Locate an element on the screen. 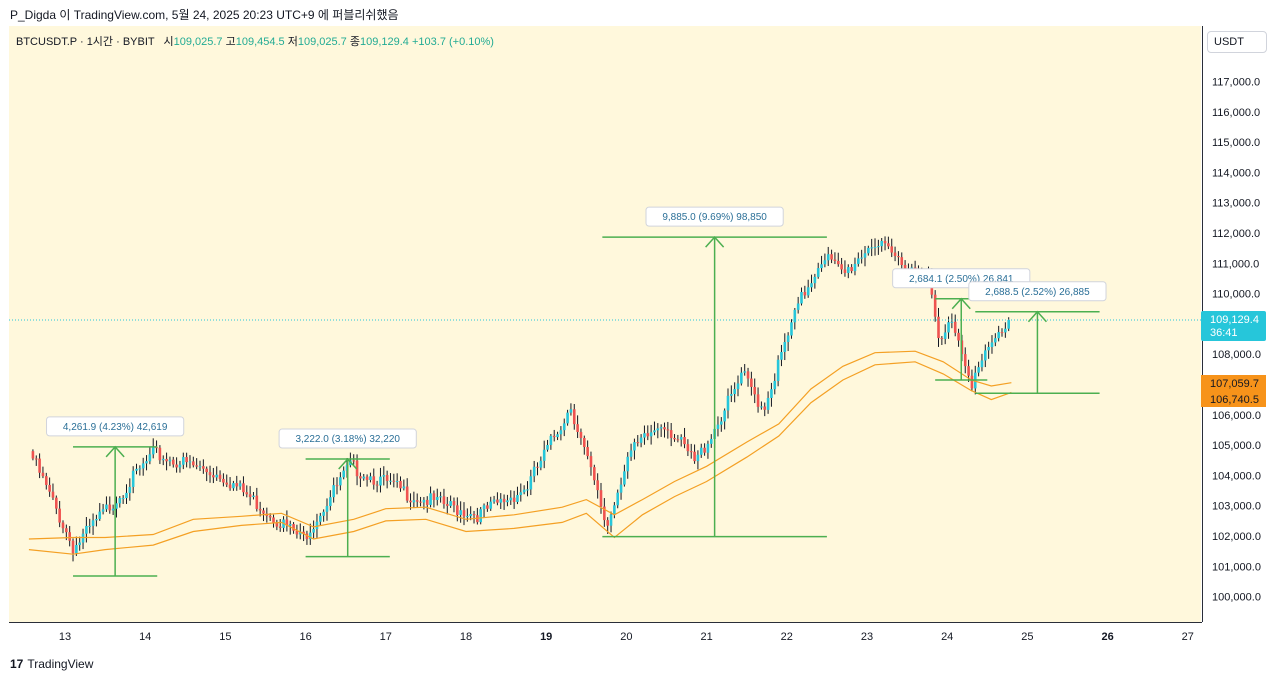 The width and height of the screenshot is (1280, 682). x-tick-label: 23 is located at coordinates (867, 637).